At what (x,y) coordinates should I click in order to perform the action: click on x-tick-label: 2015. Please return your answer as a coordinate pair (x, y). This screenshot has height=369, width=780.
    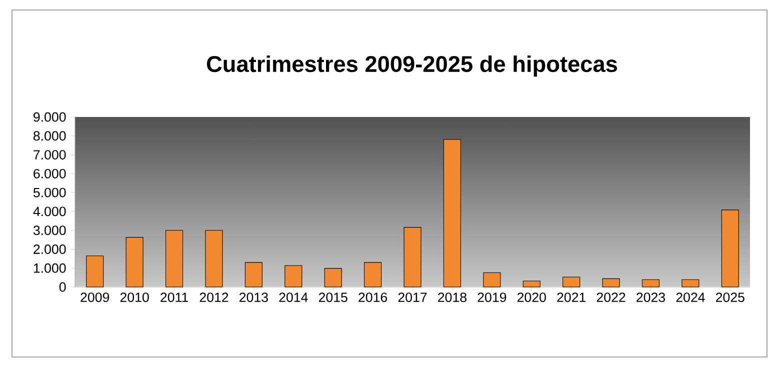
    Looking at the image, I should click on (333, 297).